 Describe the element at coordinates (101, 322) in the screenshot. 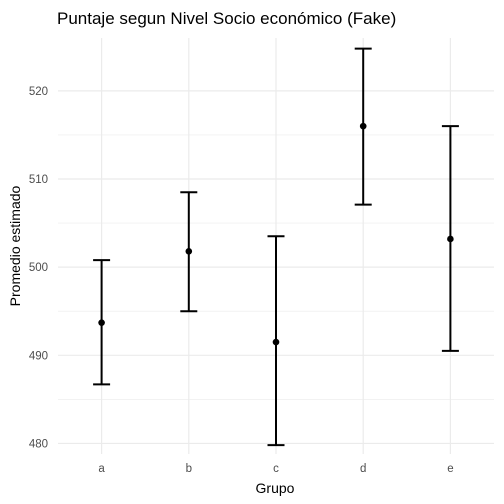

I see `point-estimate-a` at that location.